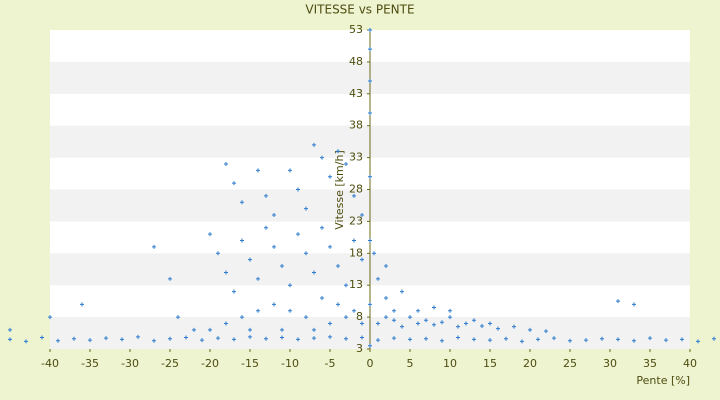 Image resolution: width=720 pixels, height=400 pixels. What do you see at coordinates (610, 363) in the screenshot?
I see `x-tick-label: 30` at bounding box center [610, 363].